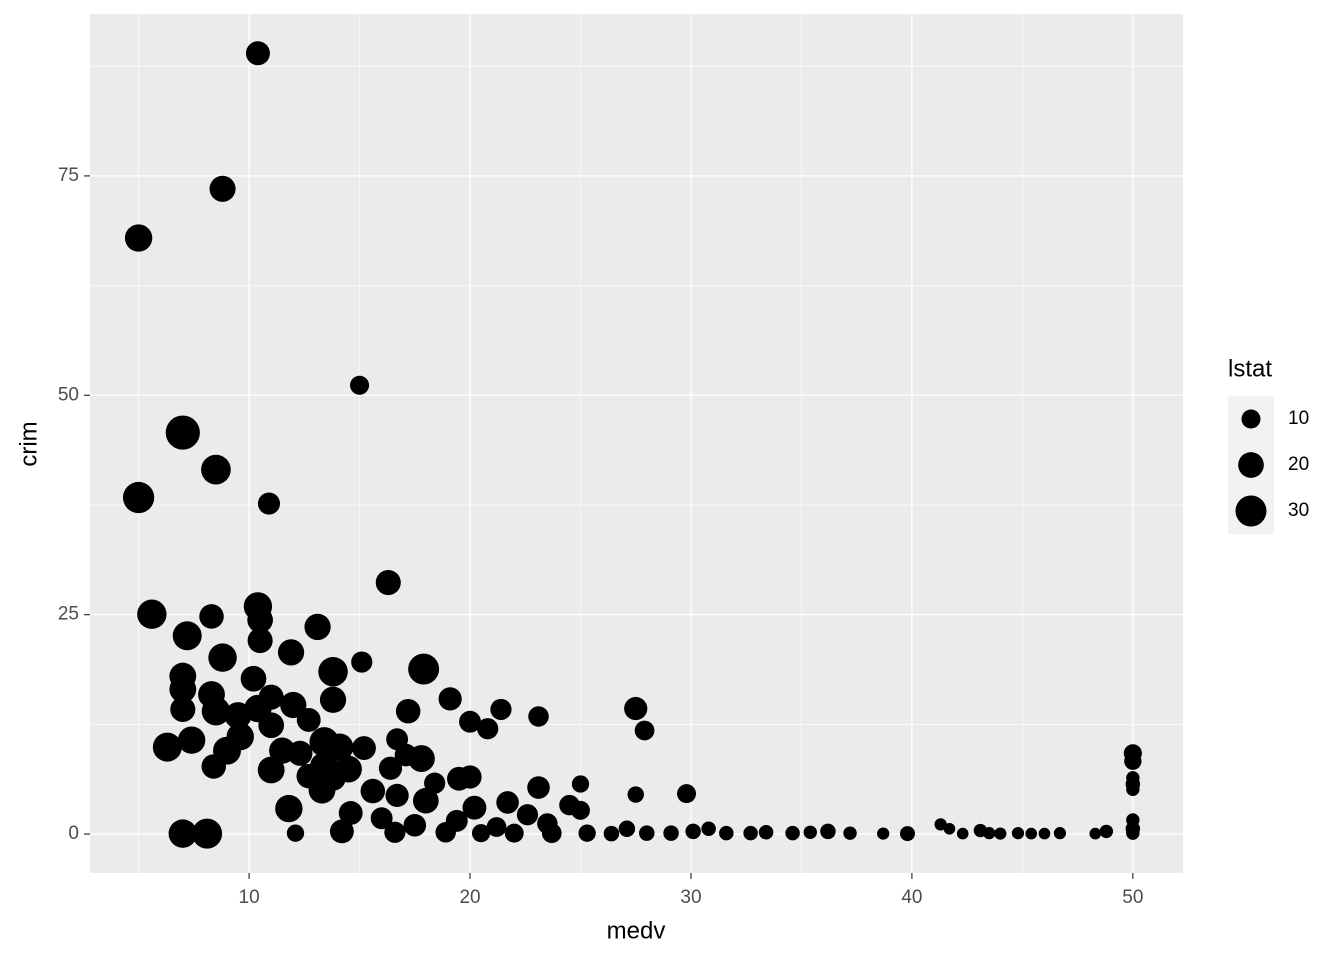  I want to click on x-tick-label: 30, so click(690, 897).